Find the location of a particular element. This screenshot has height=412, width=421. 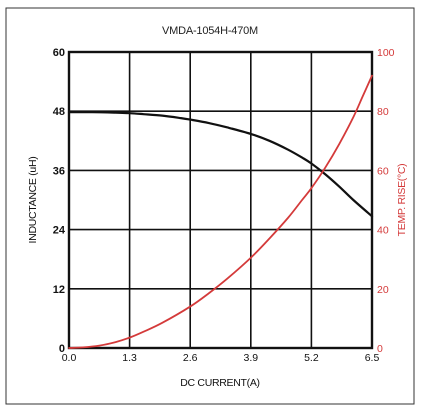

y2-tick-label: 60 is located at coordinates (383, 171).